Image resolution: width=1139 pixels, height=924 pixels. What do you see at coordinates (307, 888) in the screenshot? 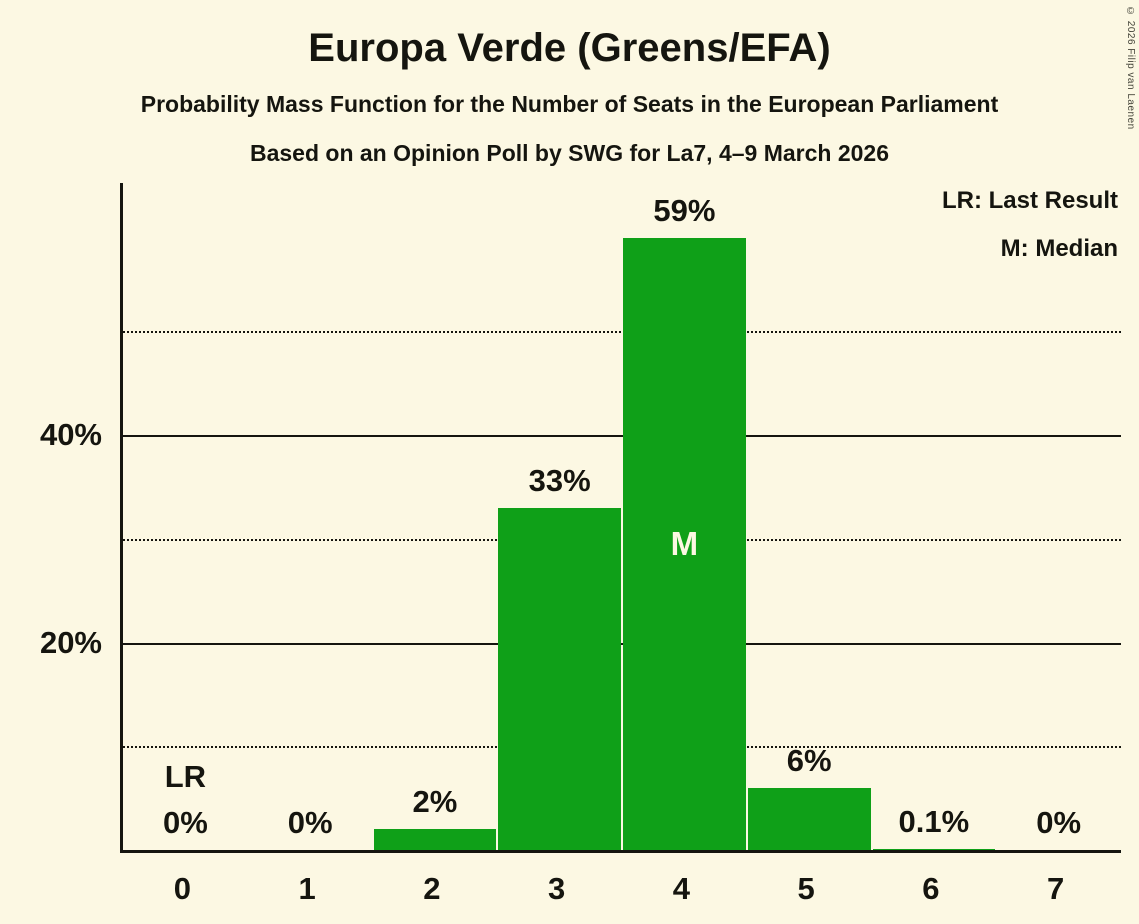
I see `x-tick-label: 1` at bounding box center [307, 888].